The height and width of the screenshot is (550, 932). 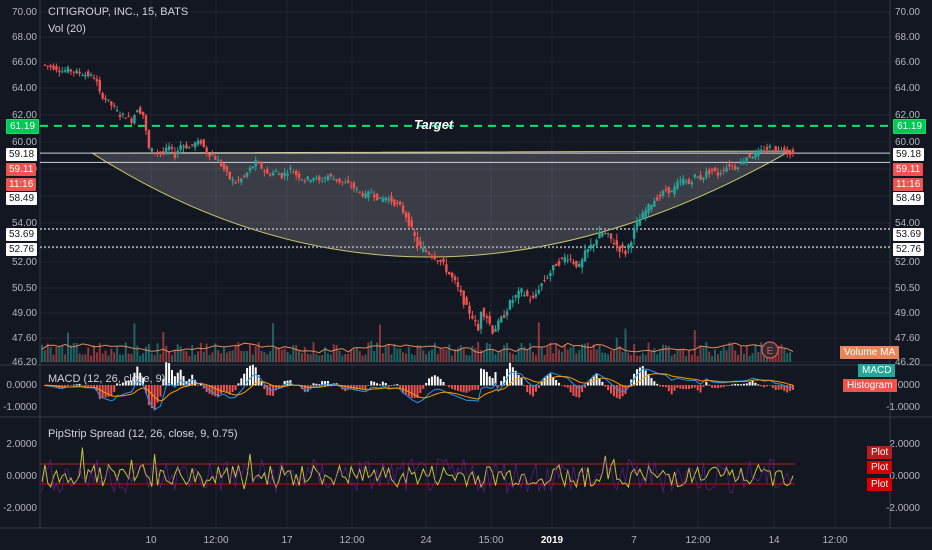 What do you see at coordinates (903, 508) in the screenshot?
I see `pipstrip-axis-label-right: -2.0000` at bounding box center [903, 508].